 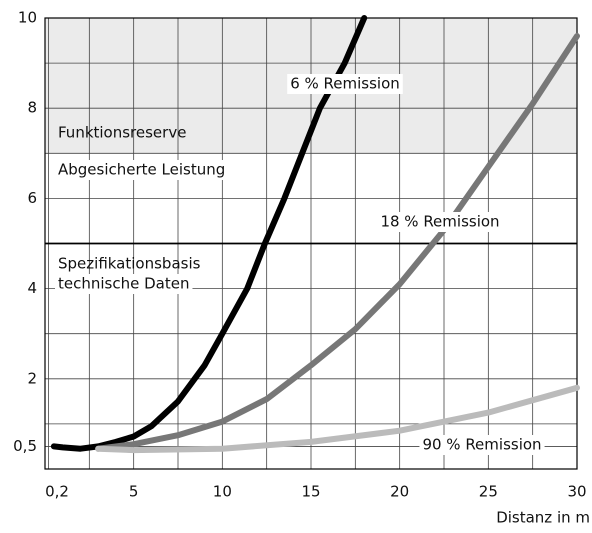 What do you see at coordinates (57, 492) in the screenshot?
I see `x-tick-label: 0,2` at bounding box center [57, 492].